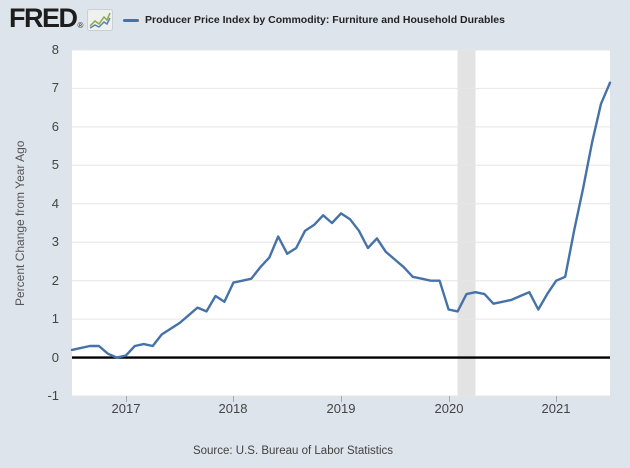 This screenshot has height=468, width=630. Describe the element at coordinates (341, 408) in the screenshot. I see `x-tick-label: 2019` at that location.